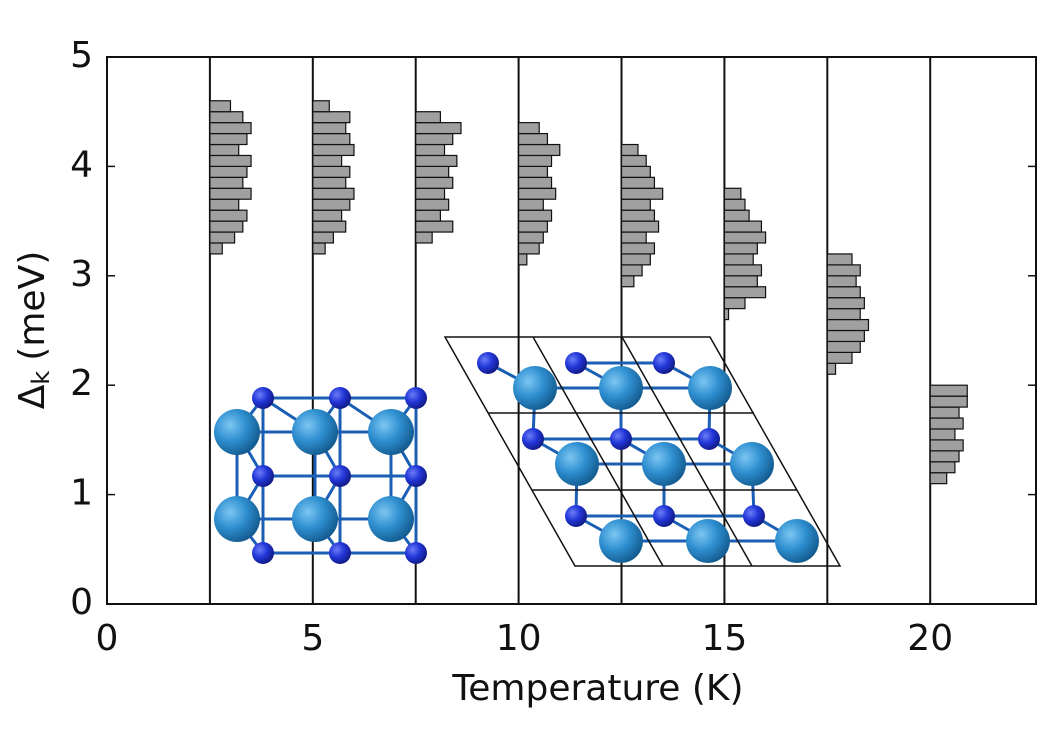  I want to click on y-tick-label: 3, so click(81, 274).